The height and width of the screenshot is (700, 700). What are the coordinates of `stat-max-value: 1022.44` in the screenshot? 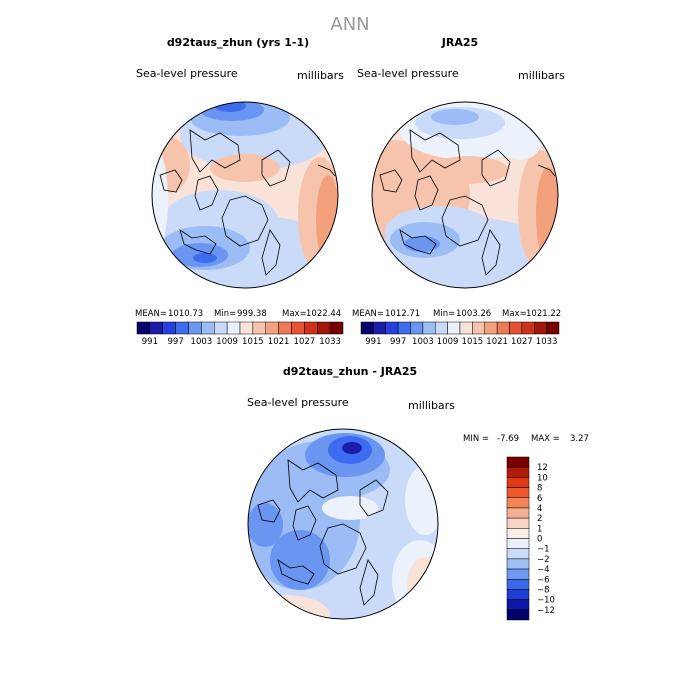 It's located at (323, 314).